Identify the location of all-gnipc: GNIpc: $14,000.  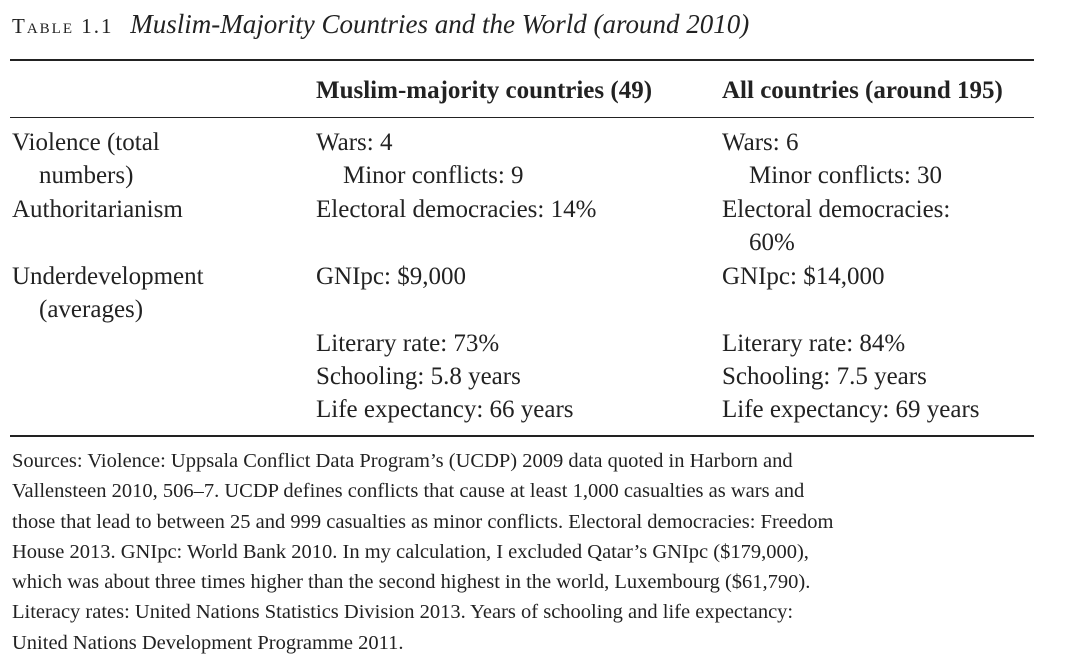
(803, 276).